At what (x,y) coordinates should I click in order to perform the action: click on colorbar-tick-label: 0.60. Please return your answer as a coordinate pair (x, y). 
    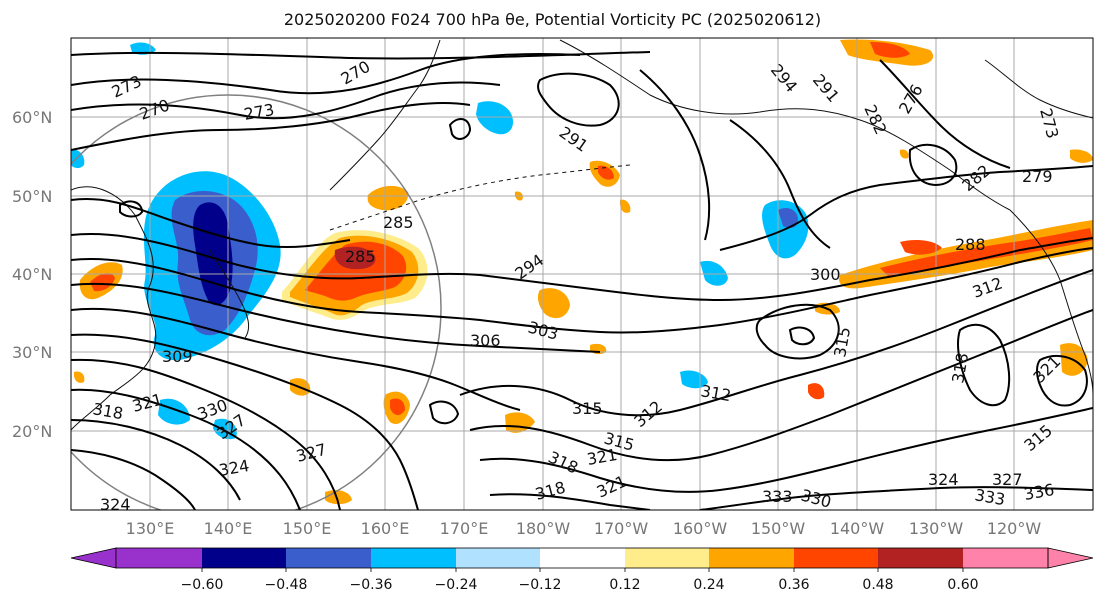
    Looking at the image, I should click on (962, 585).